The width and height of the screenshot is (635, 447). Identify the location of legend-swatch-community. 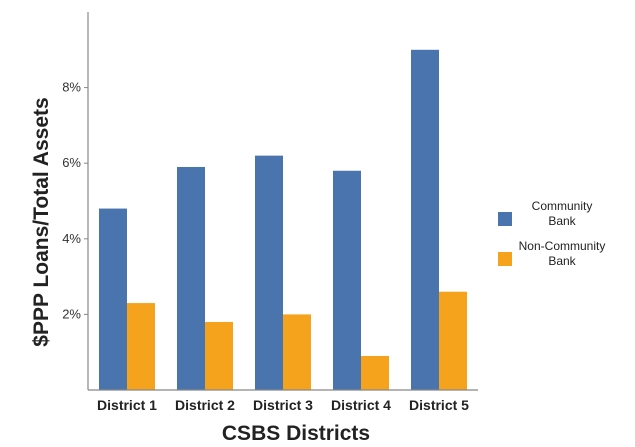
(505, 219).